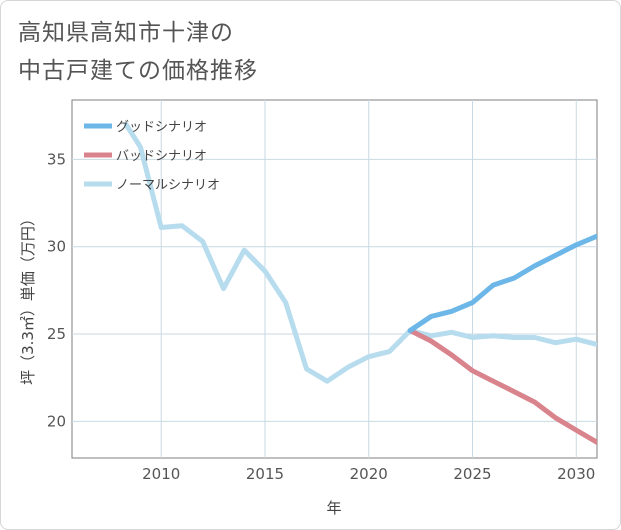  What do you see at coordinates (138, 71) in the screenshot?
I see `chart-title-line-2: 中古戸建ての価格推移` at bounding box center [138, 71].